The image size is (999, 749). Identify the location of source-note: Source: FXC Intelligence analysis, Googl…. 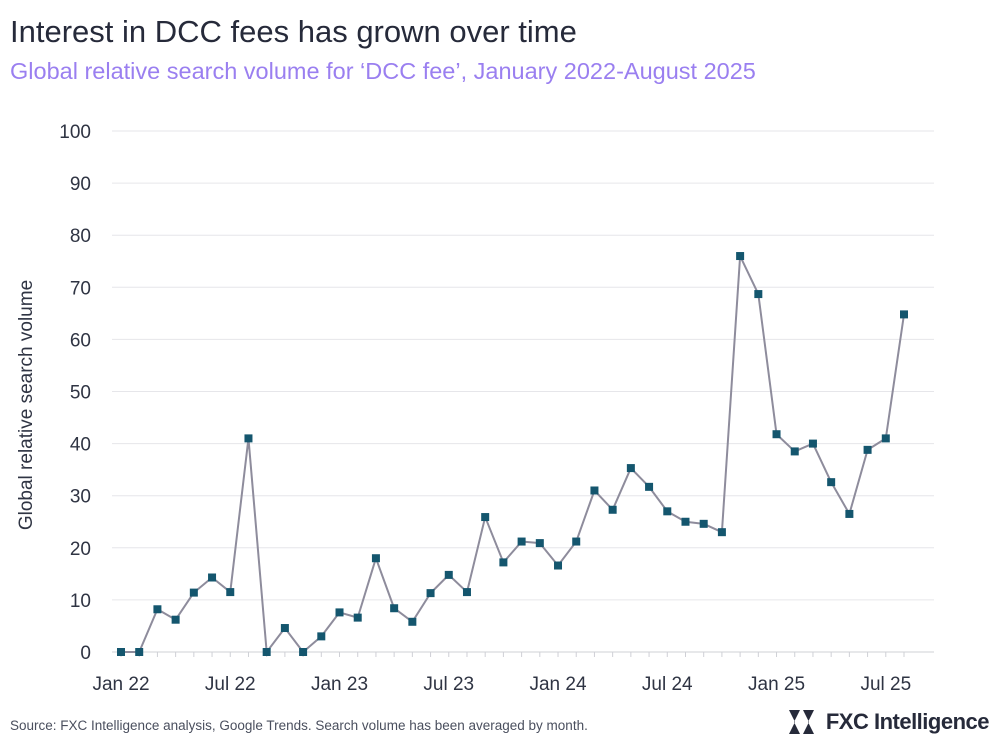
(299, 725).